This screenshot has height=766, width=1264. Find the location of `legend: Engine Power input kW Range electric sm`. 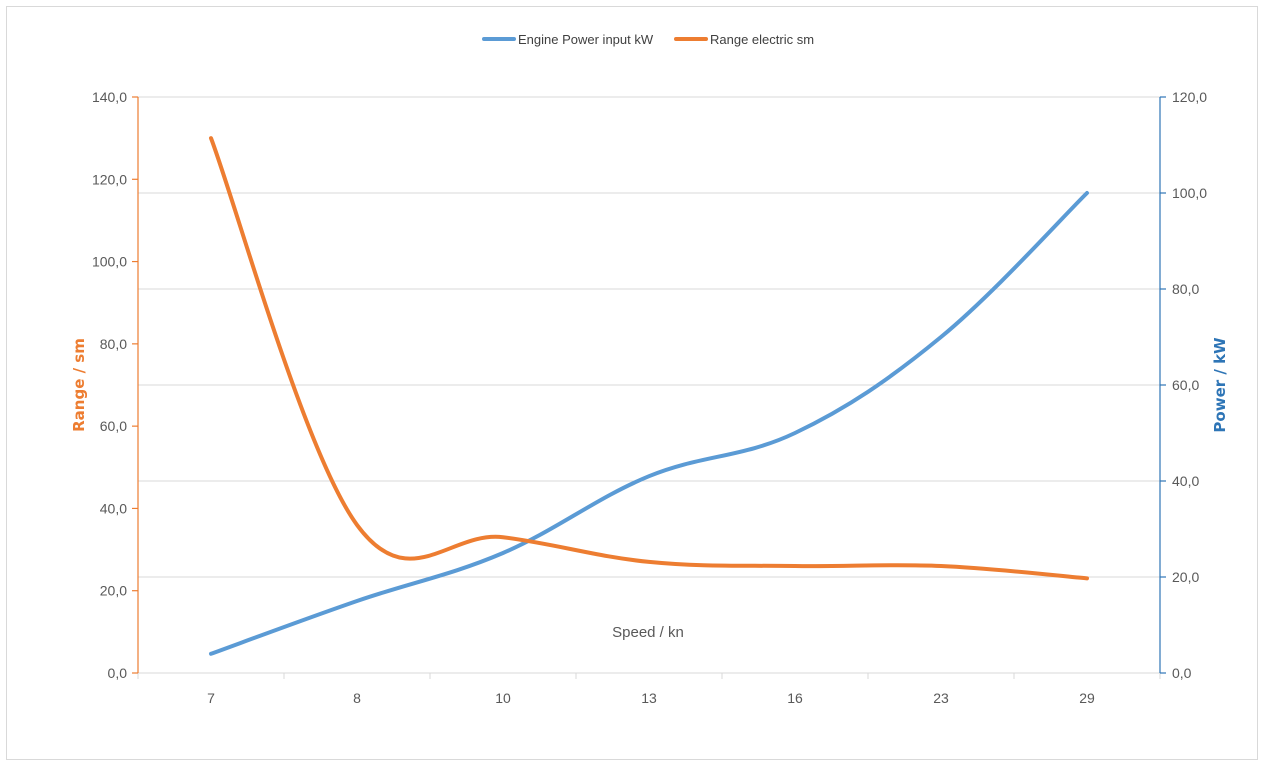

legend: Engine Power input kW Range electric sm is located at coordinates (648, 39).